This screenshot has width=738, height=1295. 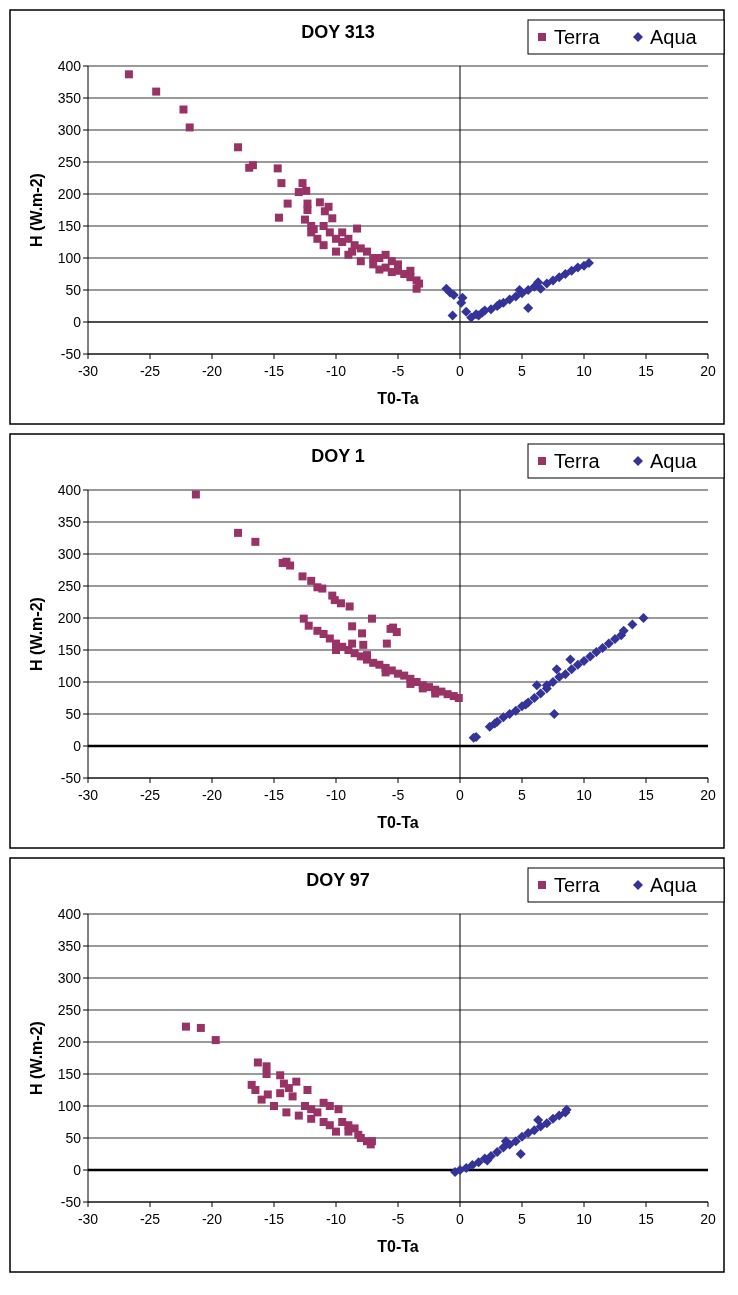 What do you see at coordinates (338, 456) in the screenshot?
I see `chart-title: DOY 1` at bounding box center [338, 456].